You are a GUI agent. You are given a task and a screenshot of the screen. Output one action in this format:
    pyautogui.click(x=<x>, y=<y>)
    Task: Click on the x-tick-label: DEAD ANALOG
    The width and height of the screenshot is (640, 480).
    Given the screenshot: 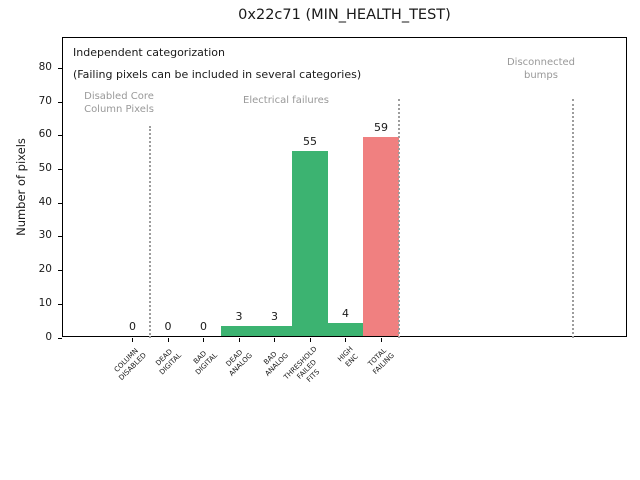 What is the action you would take?
    pyautogui.click(x=239, y=363)
    